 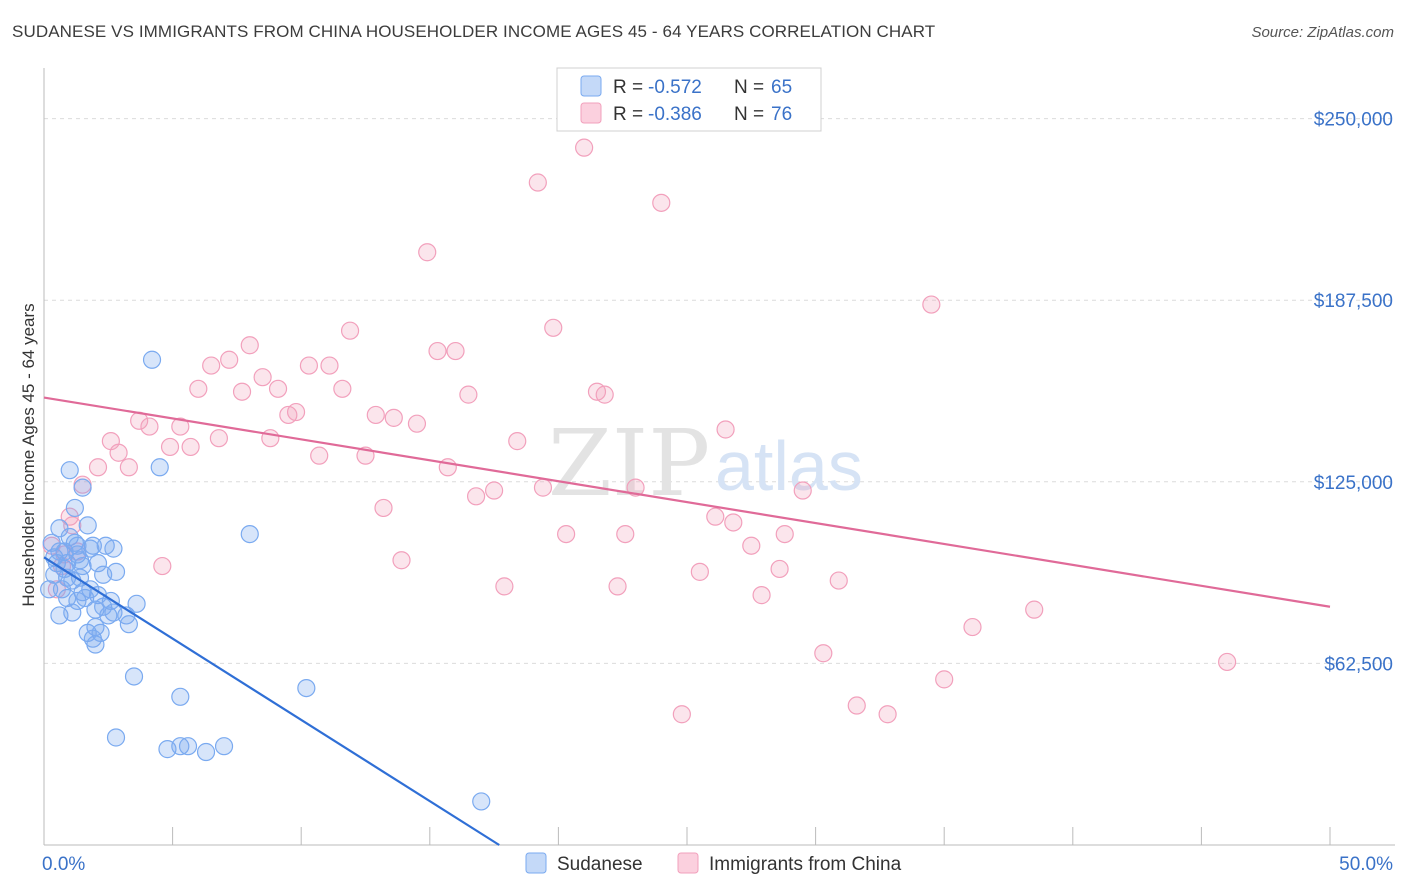 What do you see at coordinates (600, 864) in the screenshot?
I see `bottom-legend-label-sudanese: Sudanese` at bounding box center [600, 864].